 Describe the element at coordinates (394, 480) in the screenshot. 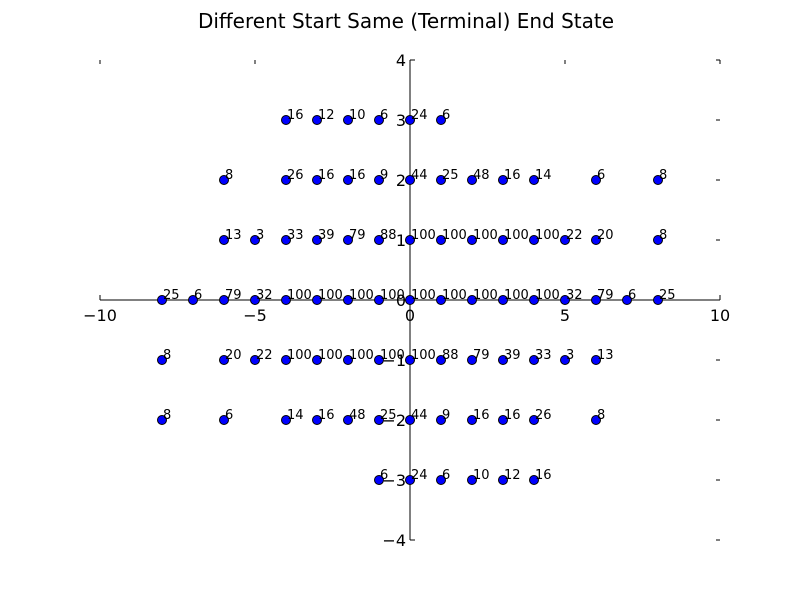

I see `y-tick-label: −3` at that location.